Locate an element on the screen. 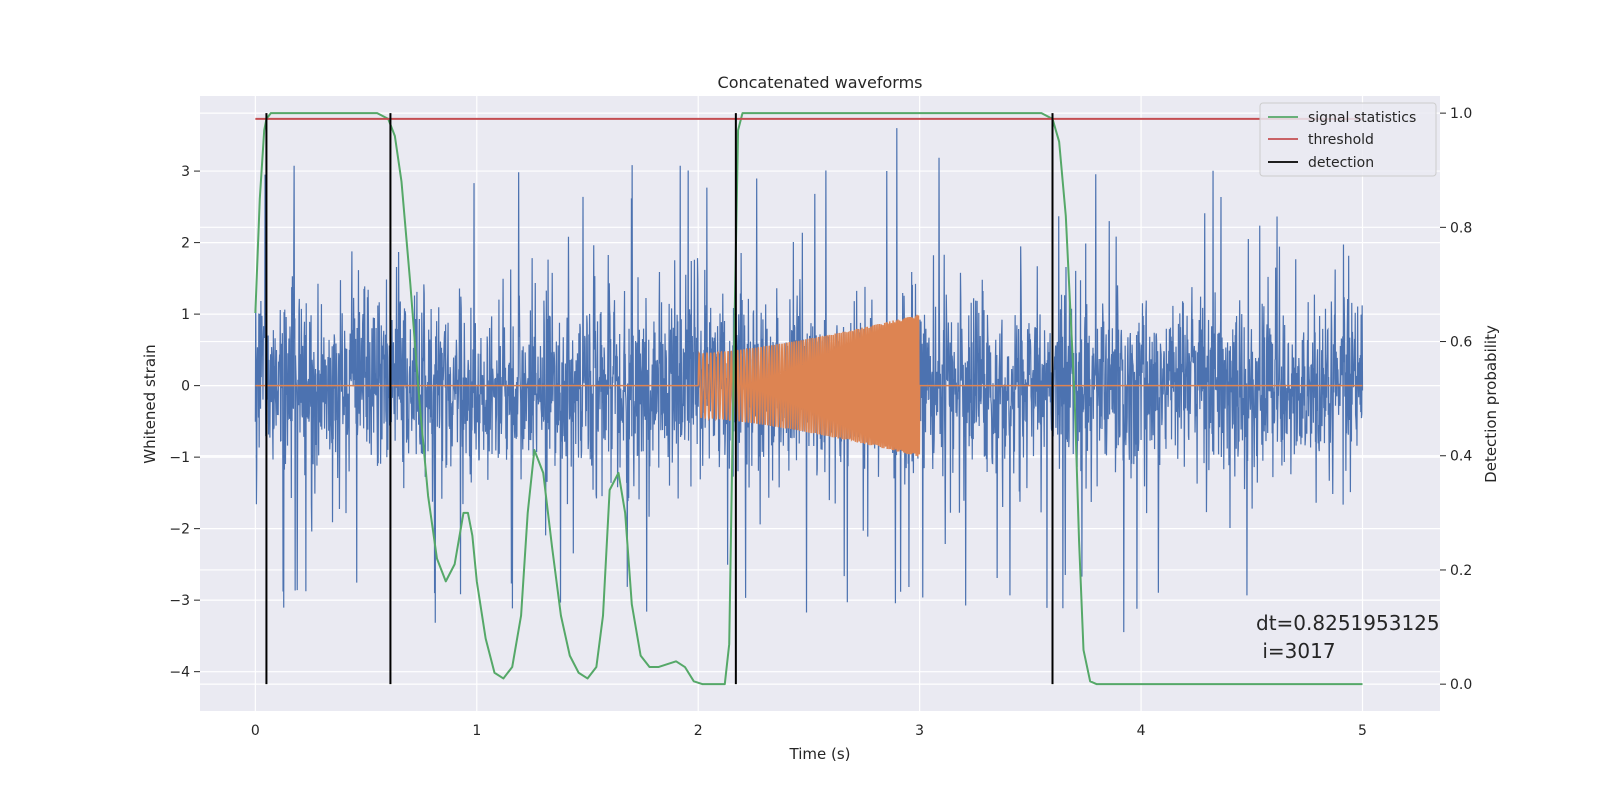  x-tick-label: 3 is located at coordinates (919, 731).